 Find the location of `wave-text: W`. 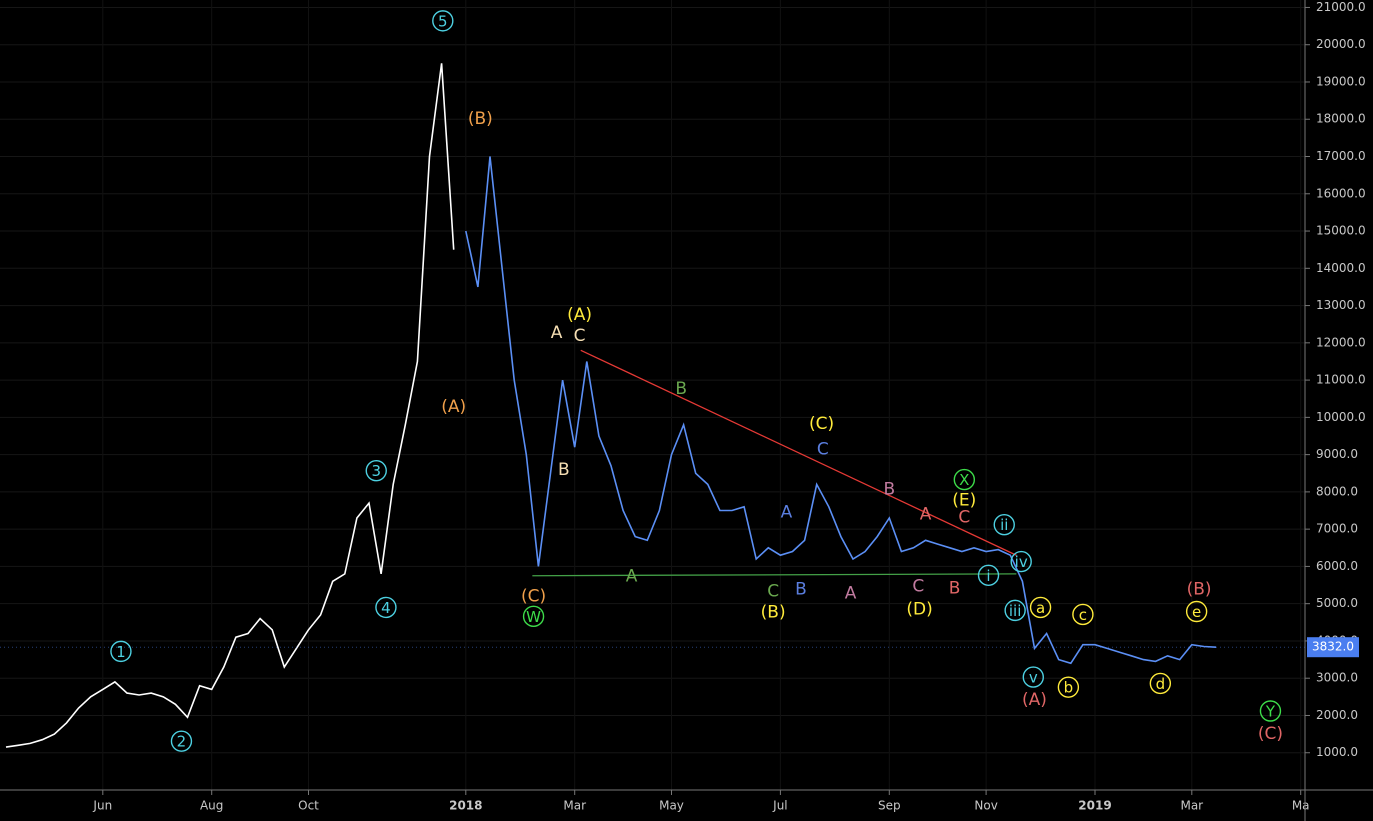

wave-text: W is located at coordinates (533, 617).